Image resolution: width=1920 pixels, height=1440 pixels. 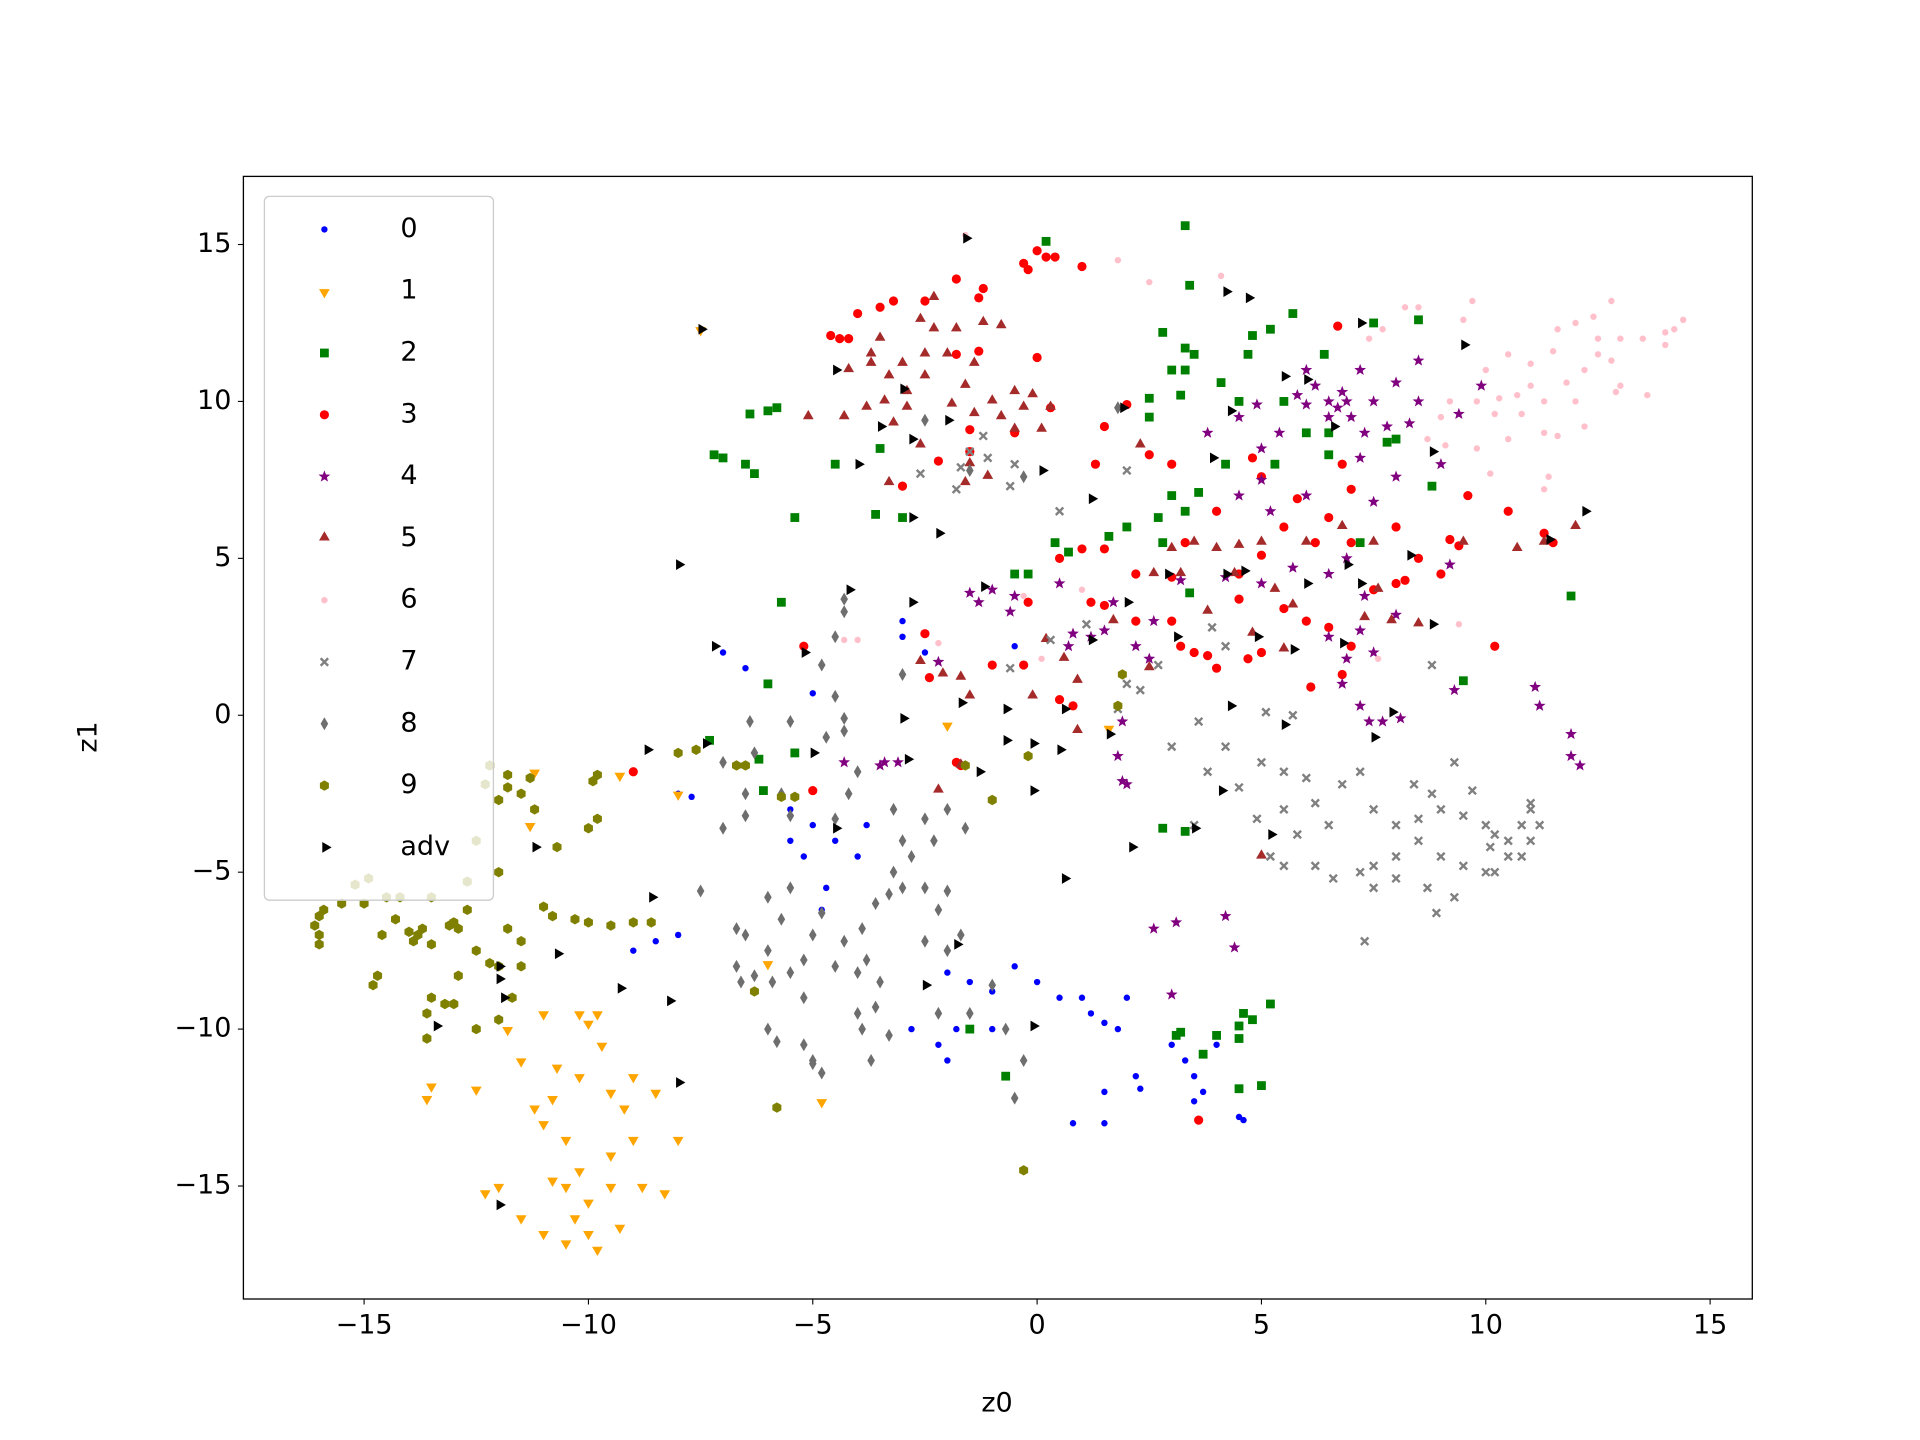 I want to click on y-tick-label: 10, so click(x=214, y=400).